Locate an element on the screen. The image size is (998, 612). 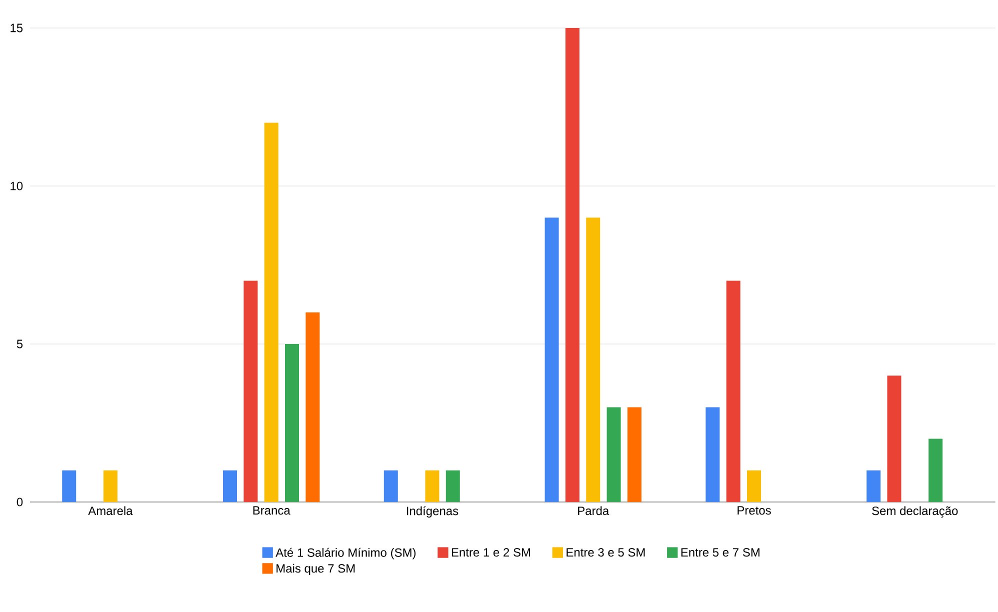
y-tick-label: 15 is located at coordinates (16, 28).